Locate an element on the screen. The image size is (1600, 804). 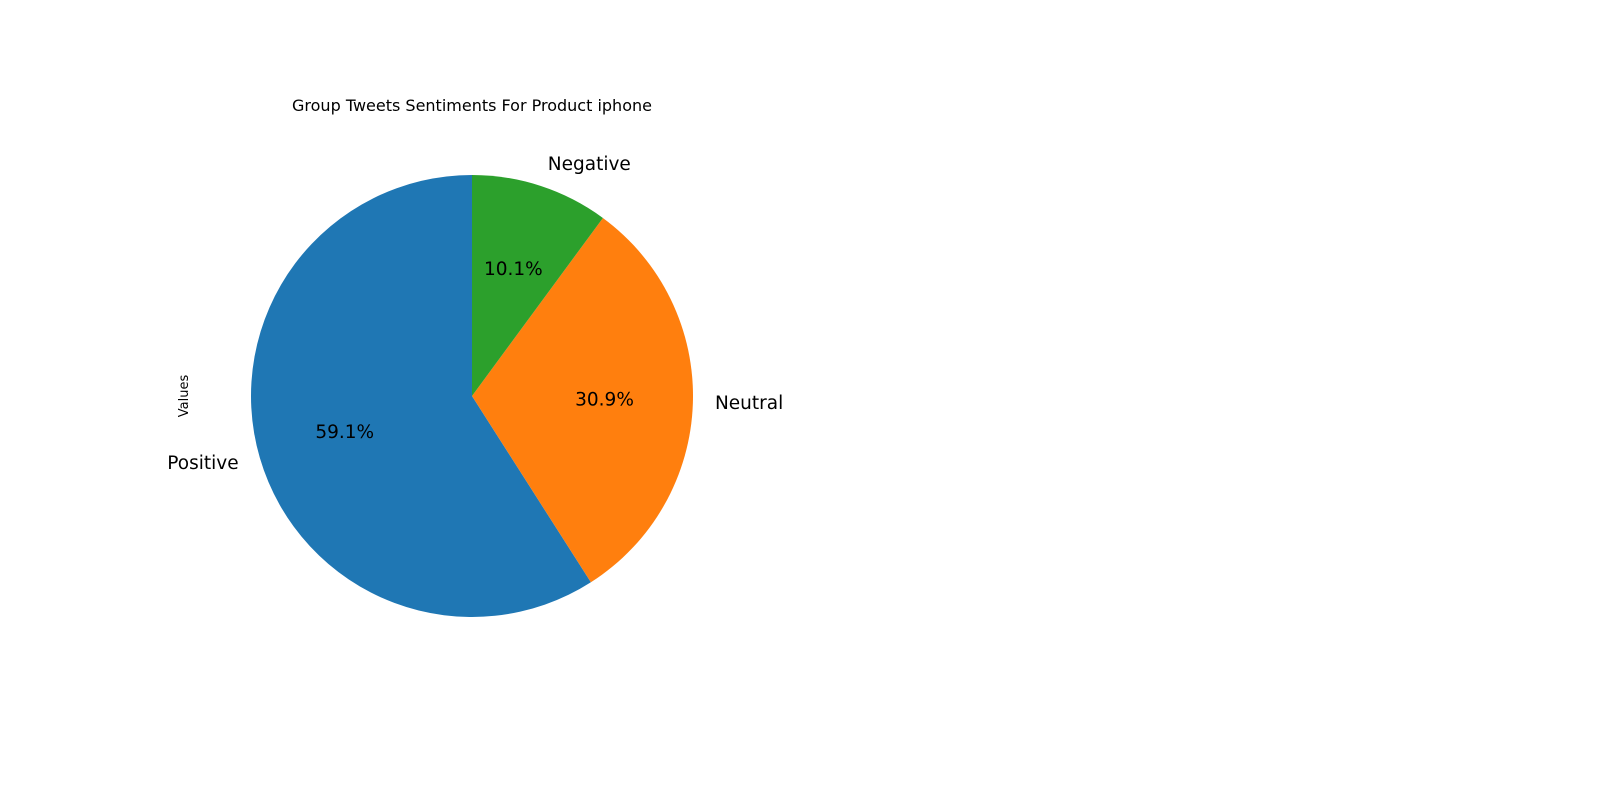
pie-slice-negative is located at coordinates (537, 285).